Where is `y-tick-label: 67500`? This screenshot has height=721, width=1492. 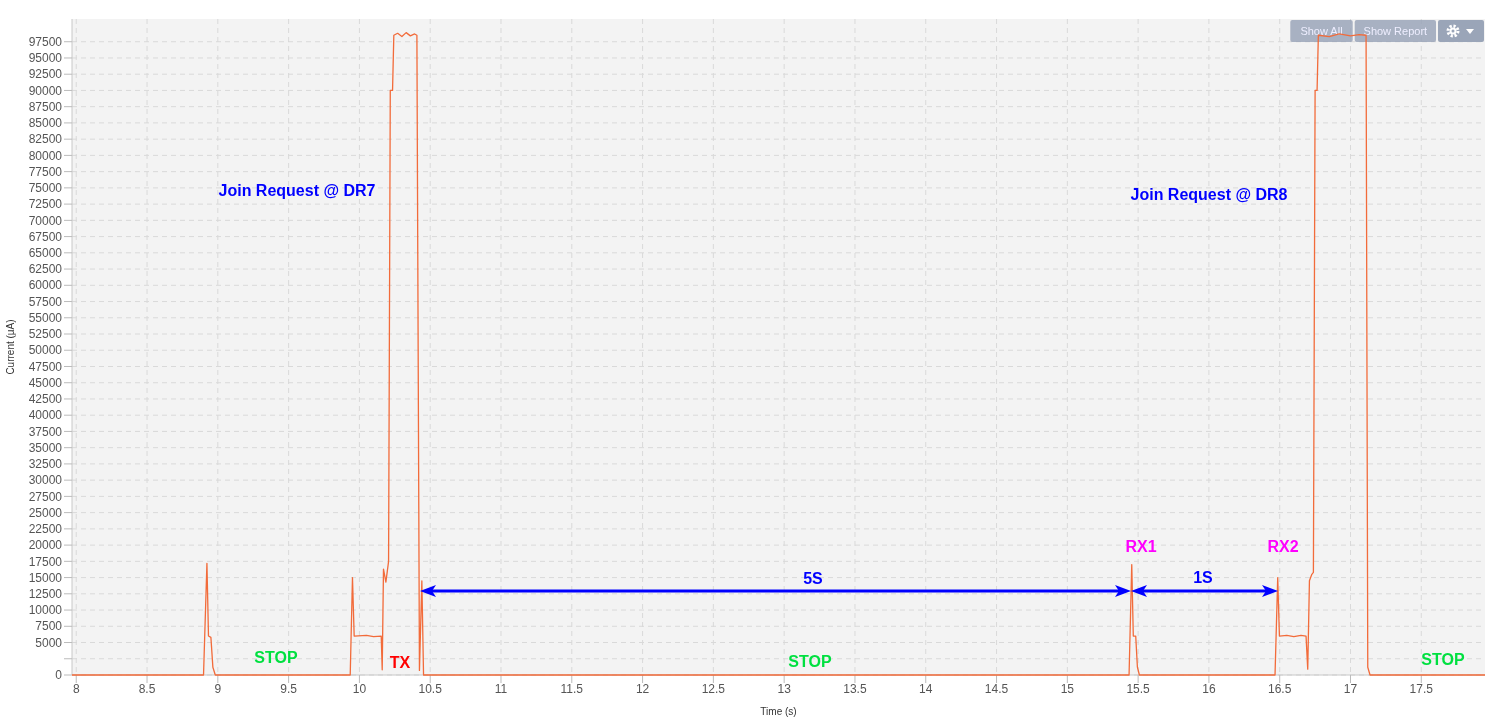 y-tick-label: 67500 is located at coordinates (45, 236).